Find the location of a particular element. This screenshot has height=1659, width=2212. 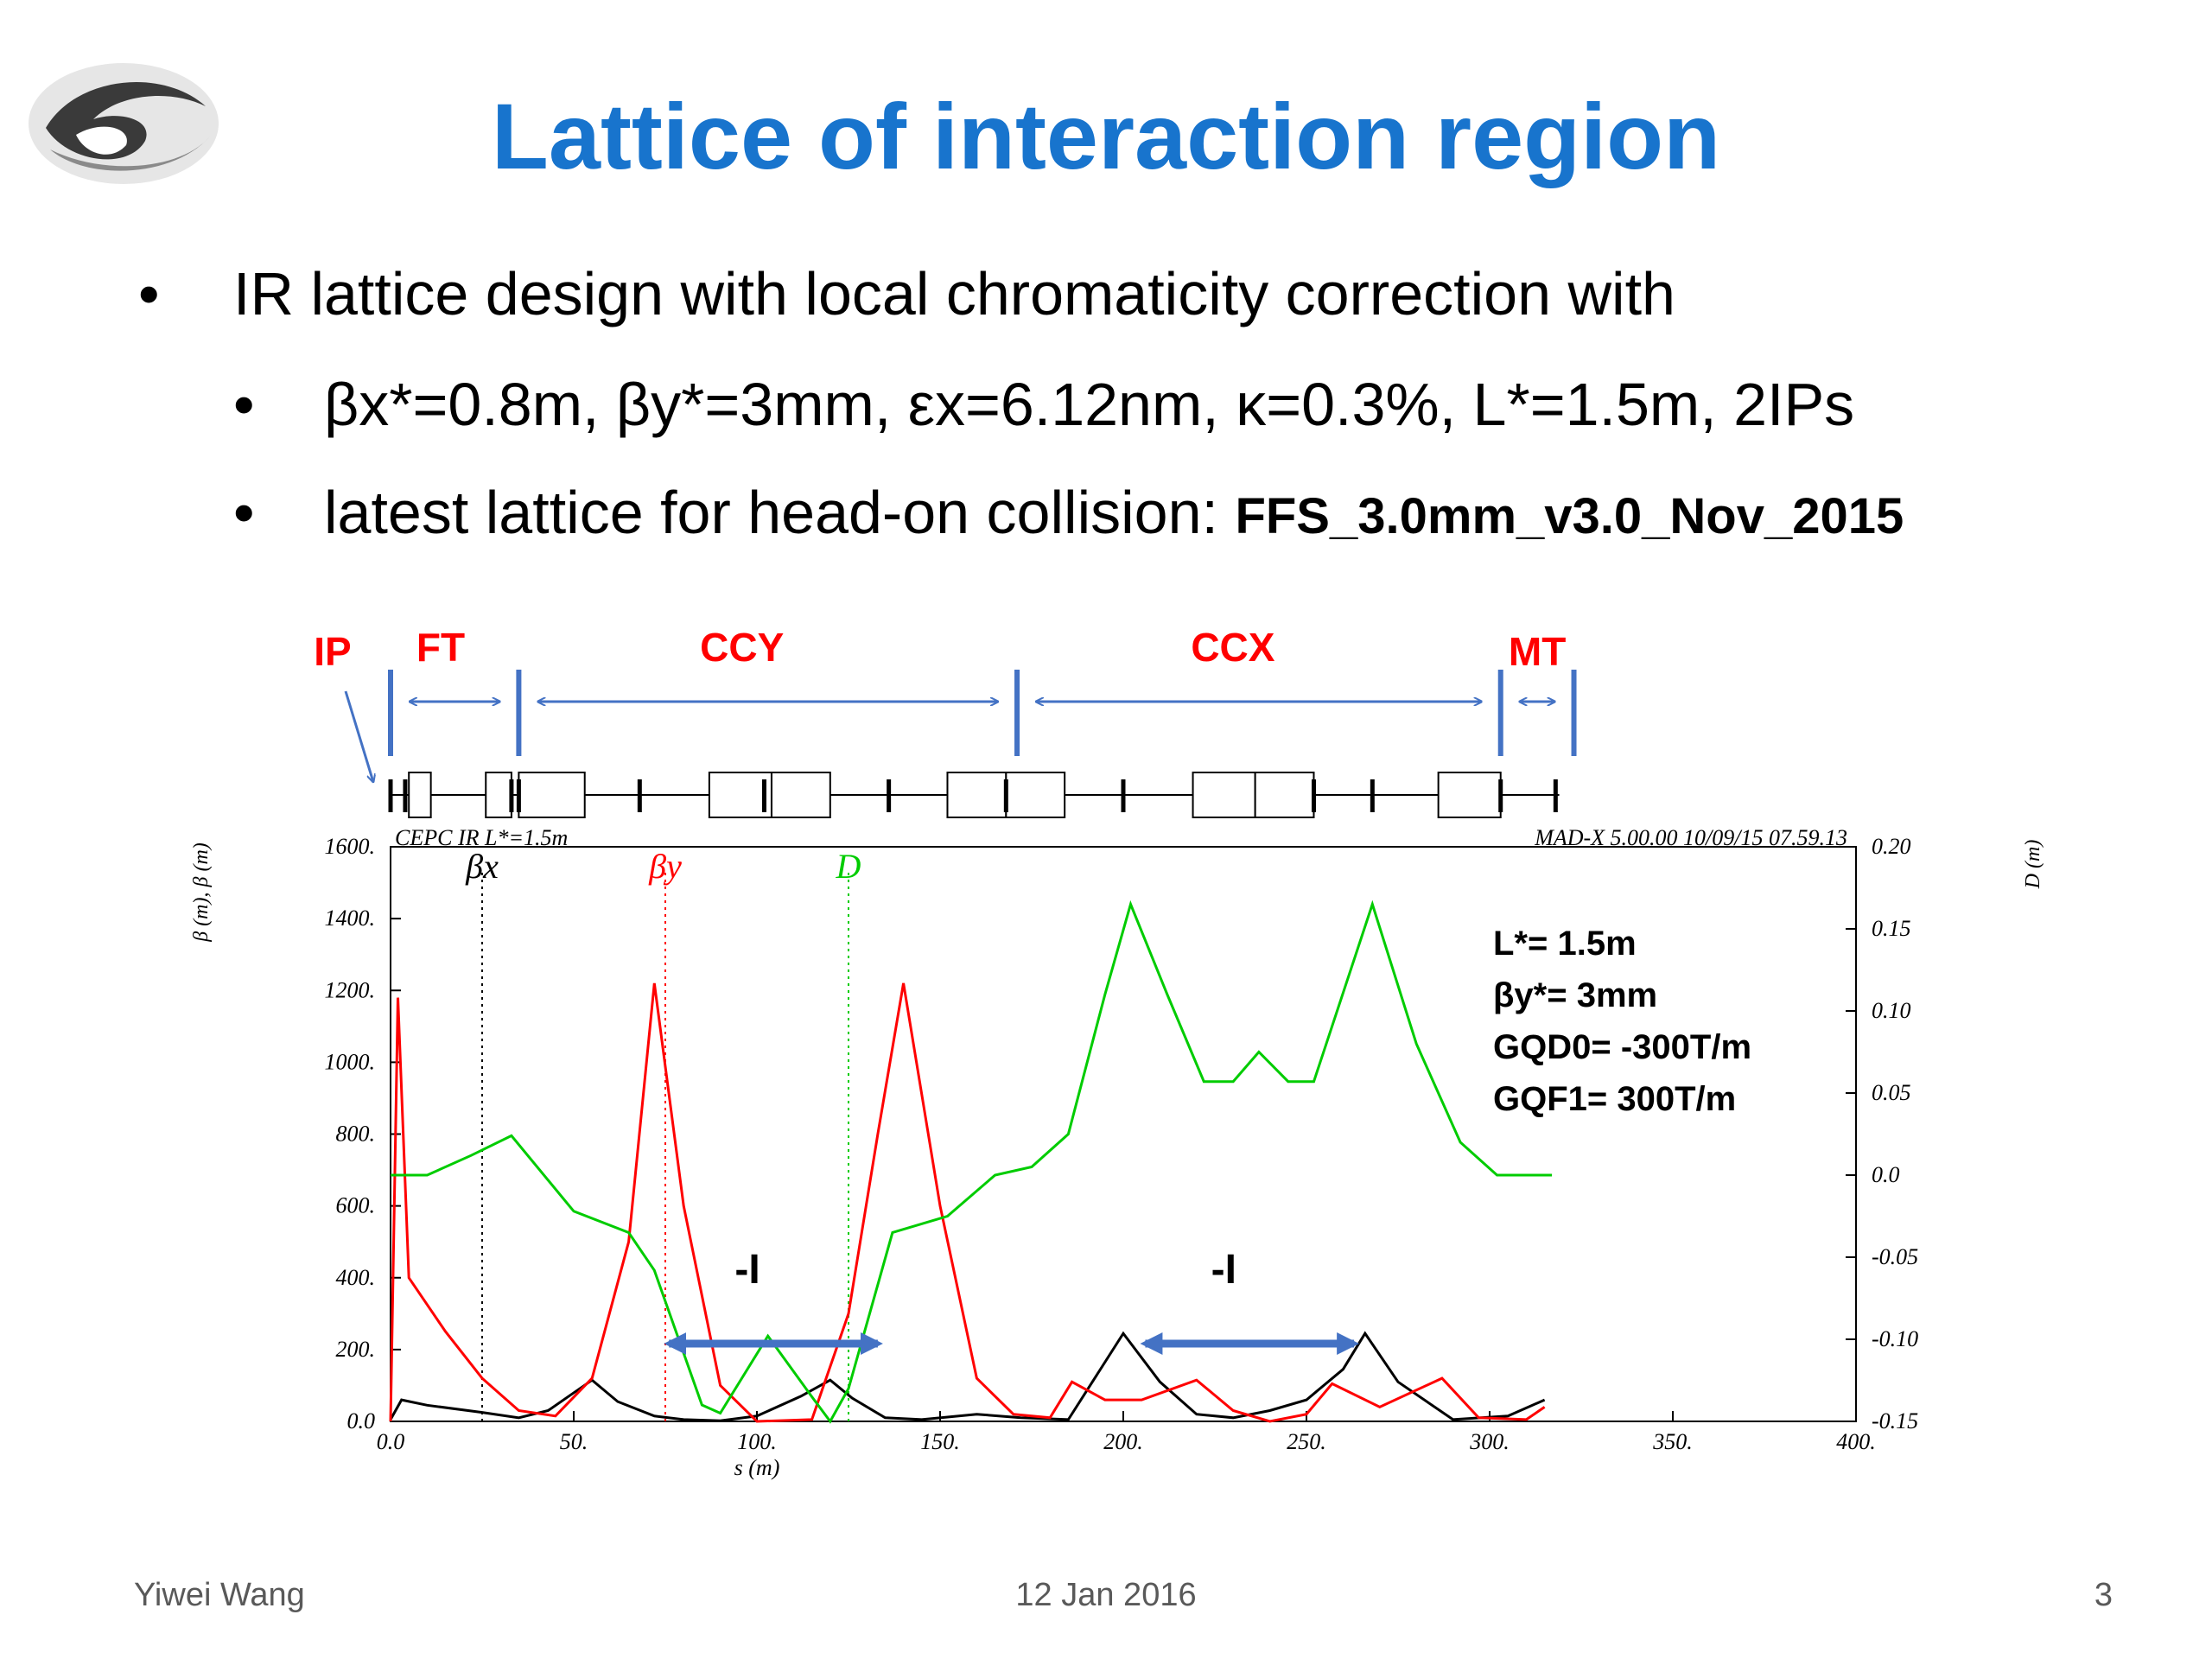

beta-y-line is located at coordinates (967, 1202).